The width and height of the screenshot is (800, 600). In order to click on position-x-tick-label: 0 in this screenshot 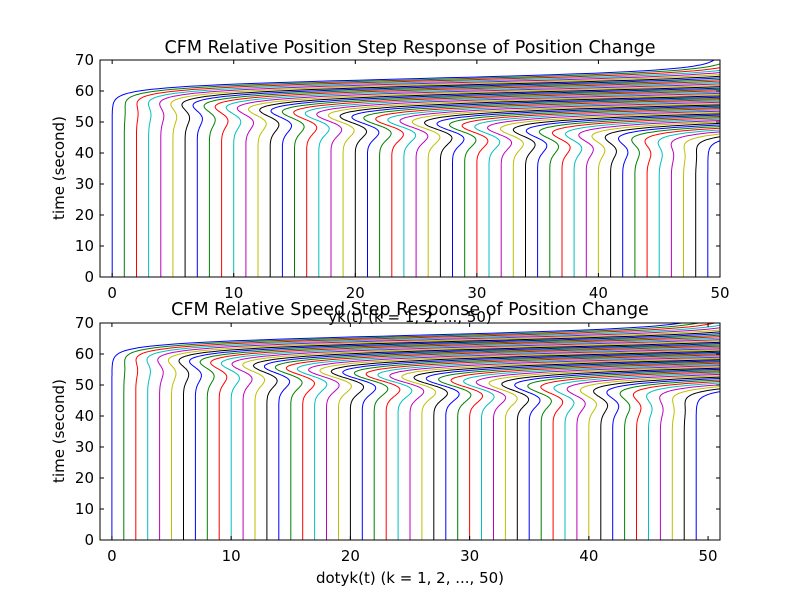, I will do `click(112, 293)`.